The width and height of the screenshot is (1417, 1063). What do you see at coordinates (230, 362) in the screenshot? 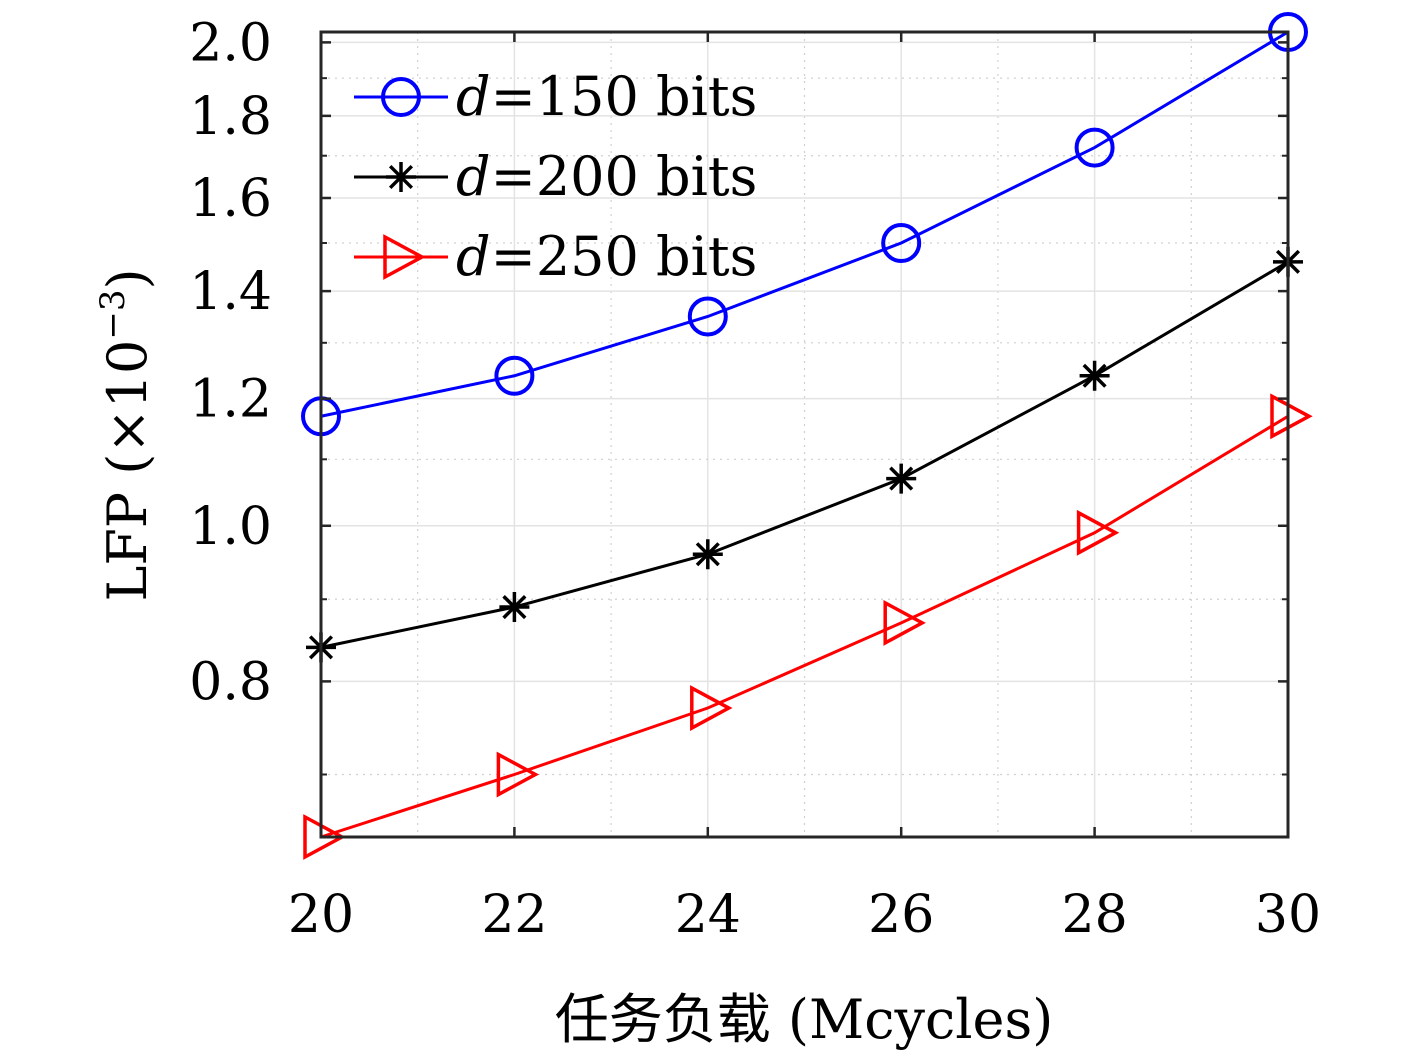
I see `y-tick-labels: 0.8 1.0 1.2 1.4 1.6 1.8 2.0` at bounding box center [230, 362].